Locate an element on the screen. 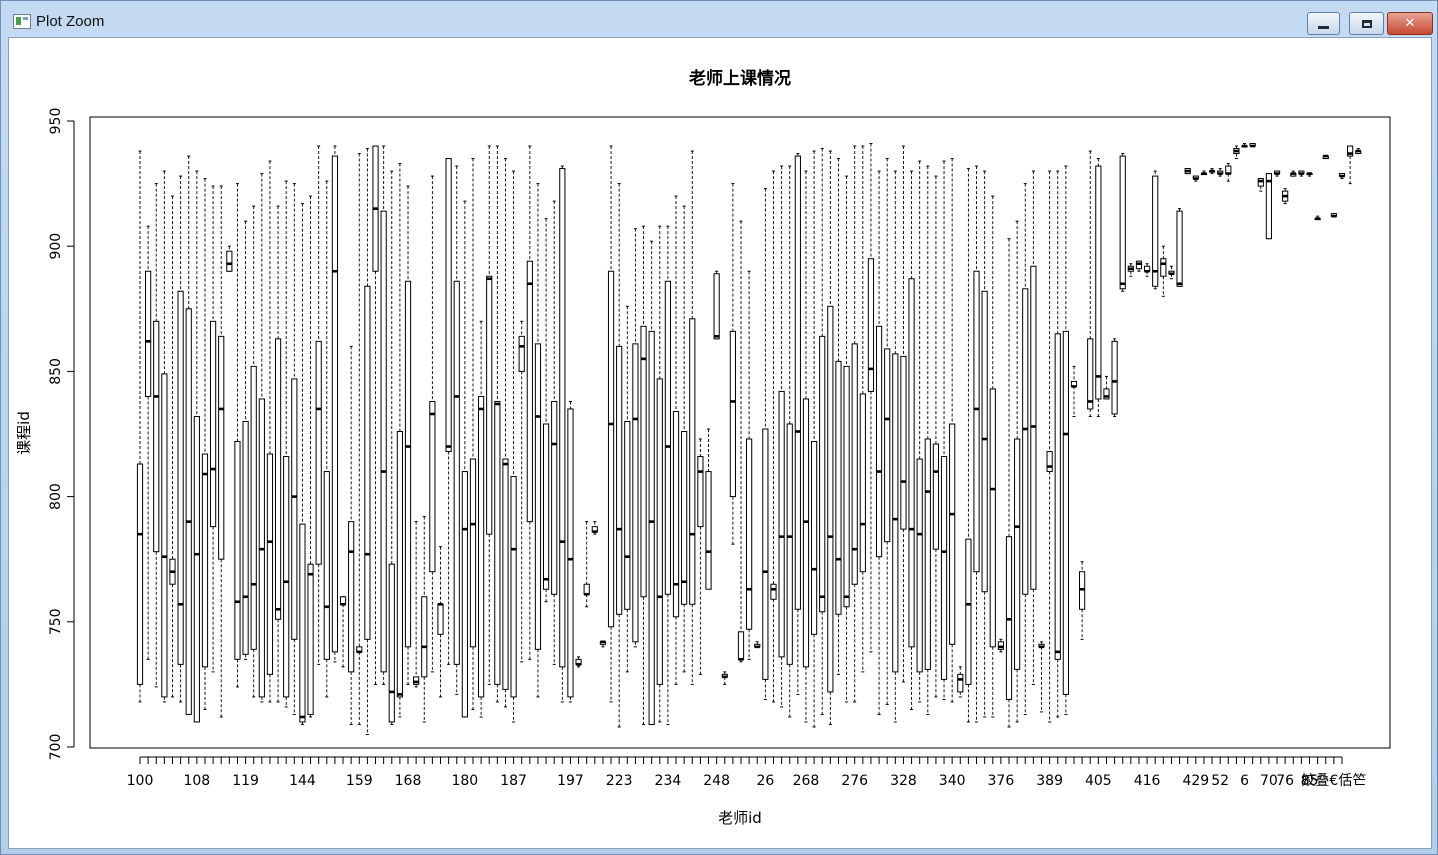 Image resolution: width=1438 pixels, height=855 pixels. y-tick-label: 750 is located at coordinates (56, 621).